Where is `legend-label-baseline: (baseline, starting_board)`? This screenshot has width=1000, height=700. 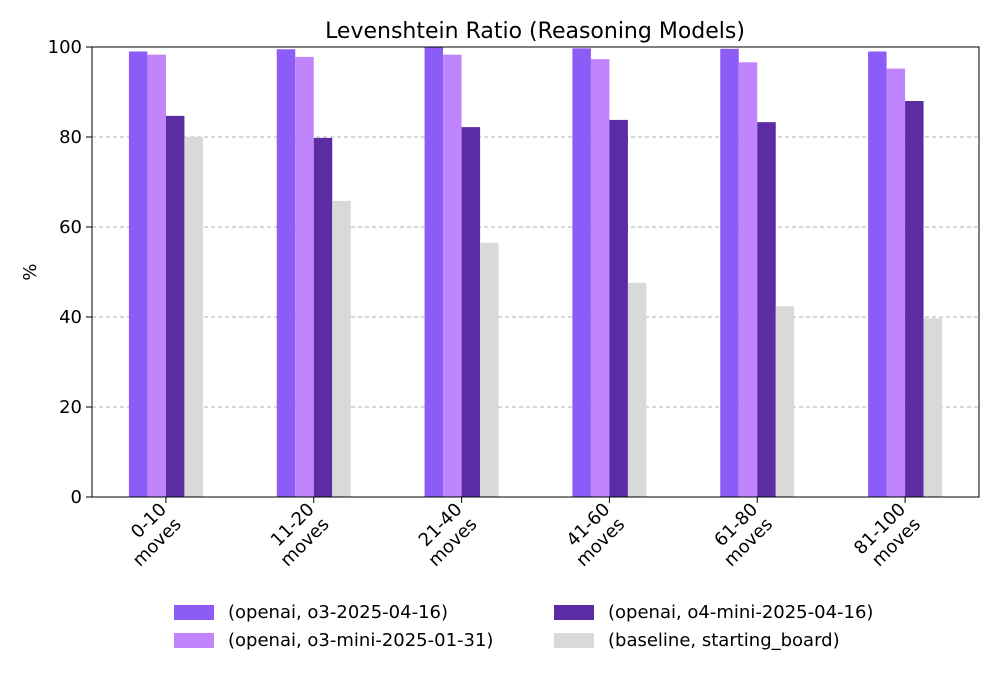 legend-label-baseline: (baseline, starting_board) is located at coordinates (724, 640).